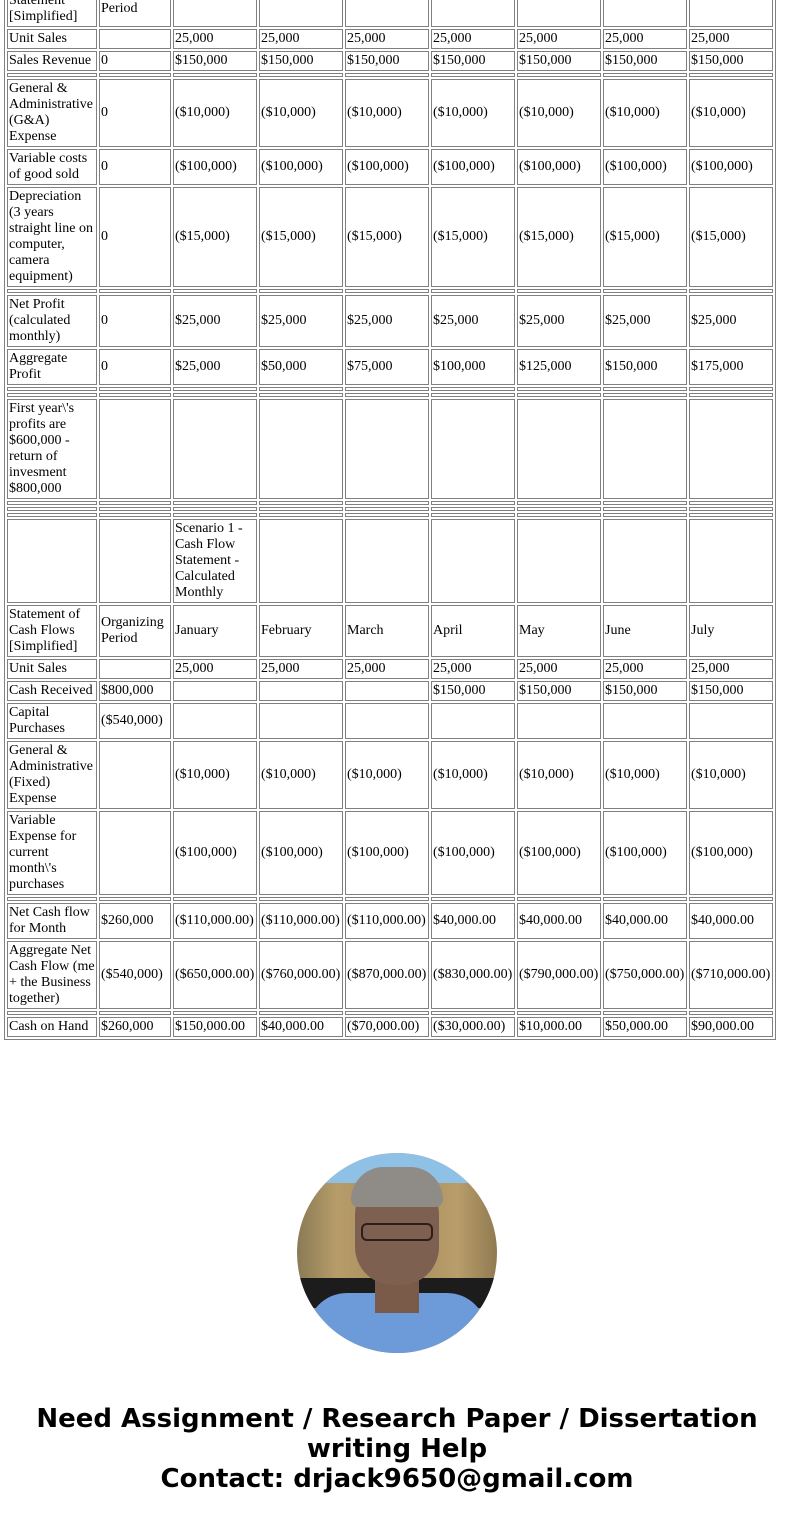  I want to click on table-cell: $175,000, so click(731, 367).